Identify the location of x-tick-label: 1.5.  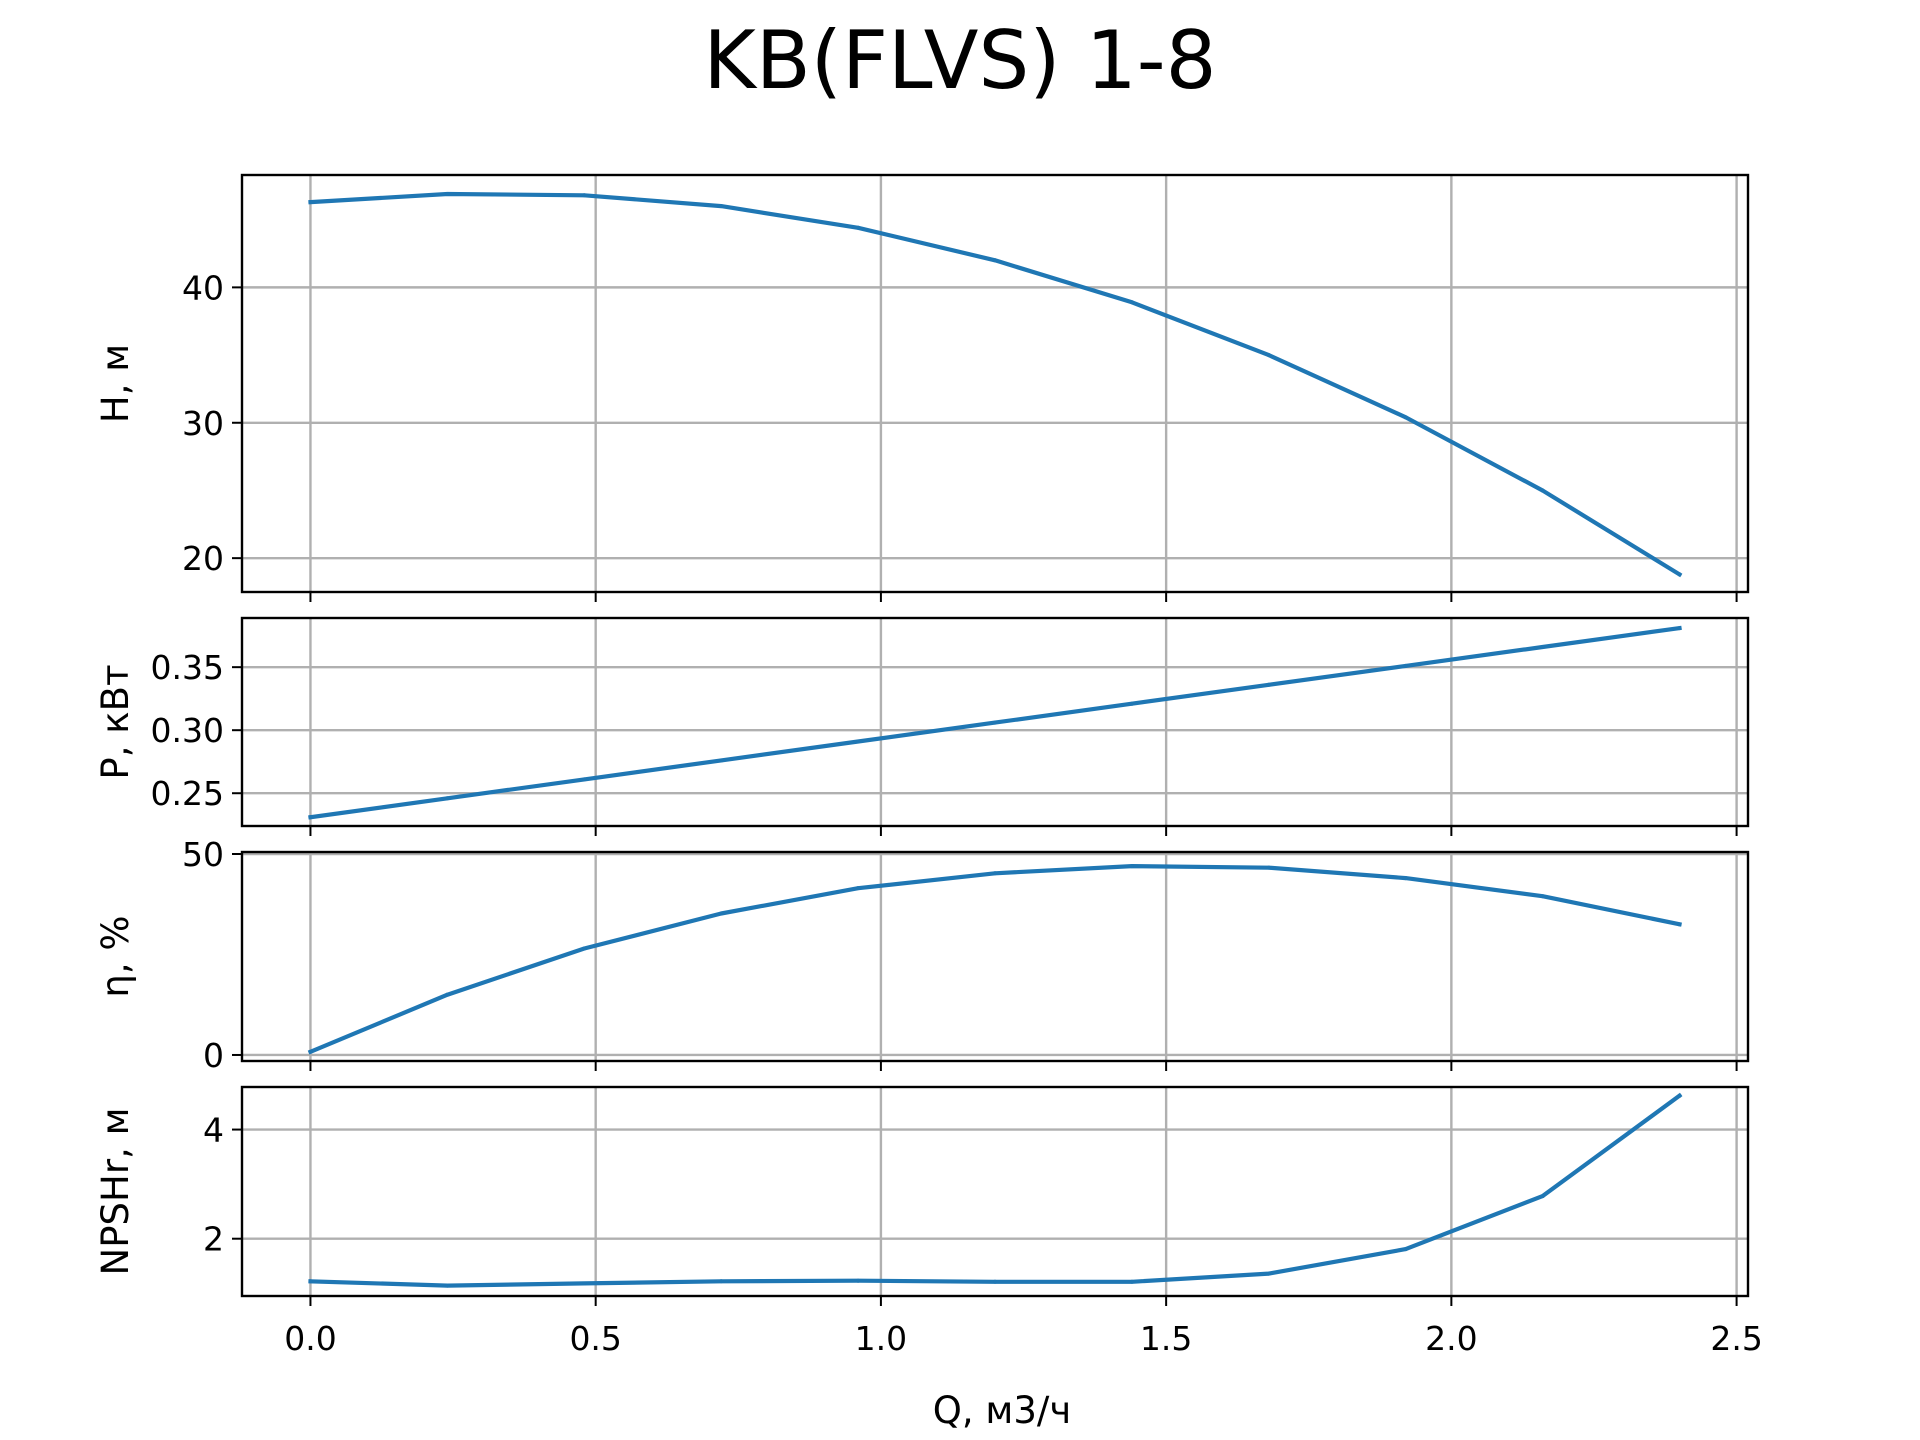
(1166, 1338).